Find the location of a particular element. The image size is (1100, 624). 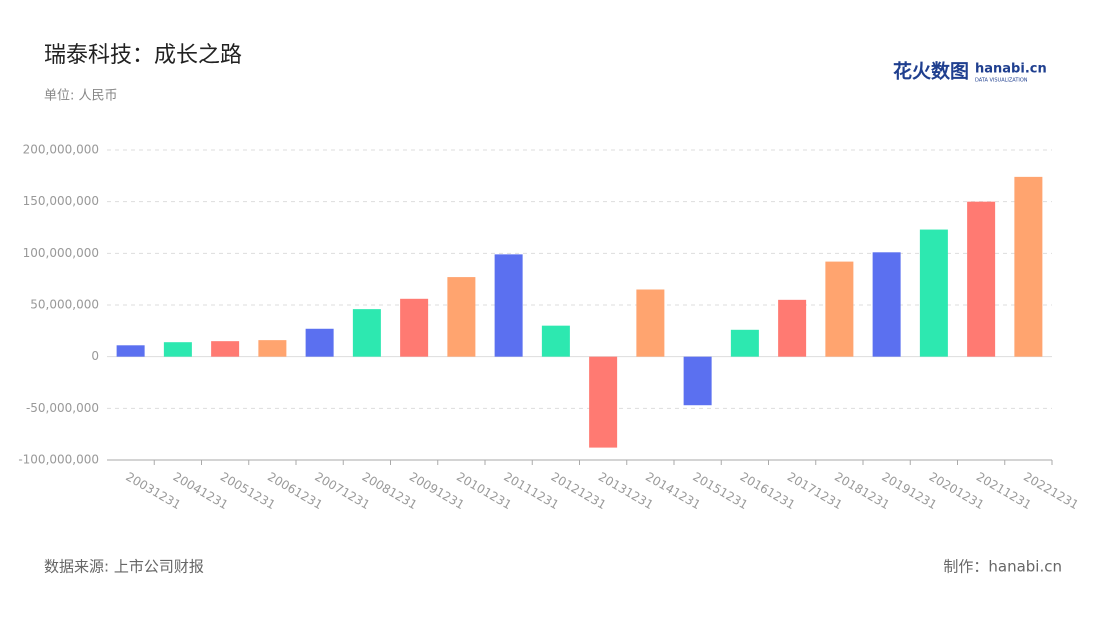

y-tick-label: 50,000,000 is located at coordinates (64, 305).